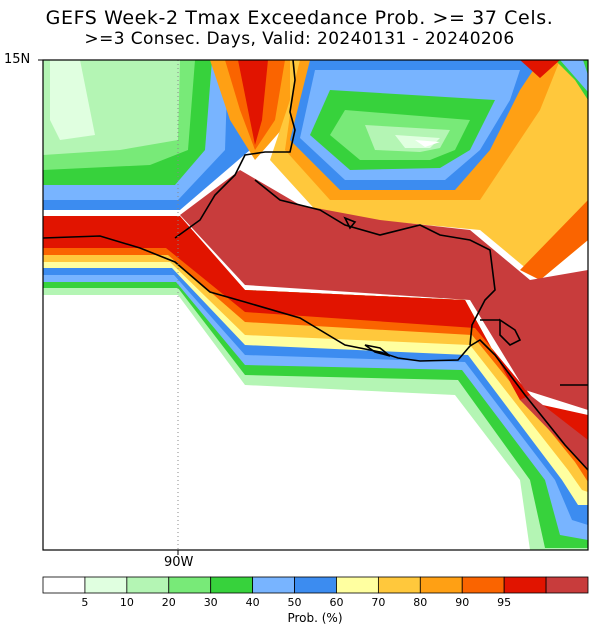  What do you see at coordinates (378, 602) in the screenshot?
I see `colorbar-tick-label: 70` at bounding box center [378, 602].